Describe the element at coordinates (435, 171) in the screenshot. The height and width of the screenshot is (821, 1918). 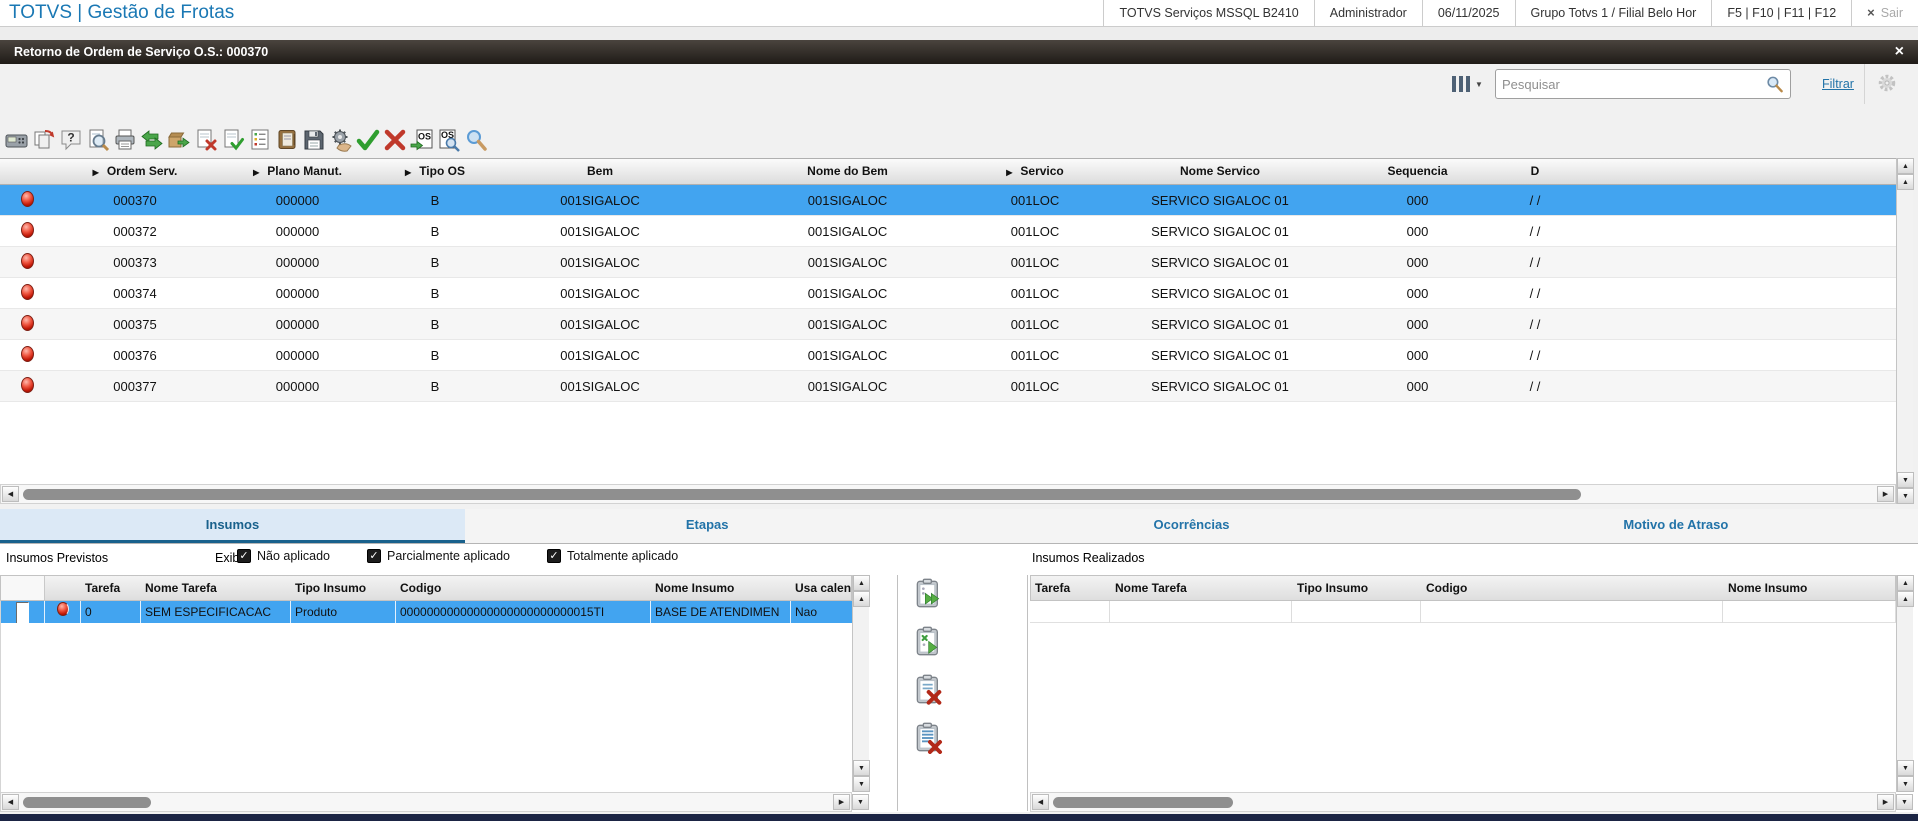
I see `column-header-tipo-os: Tipo OS` at that location.